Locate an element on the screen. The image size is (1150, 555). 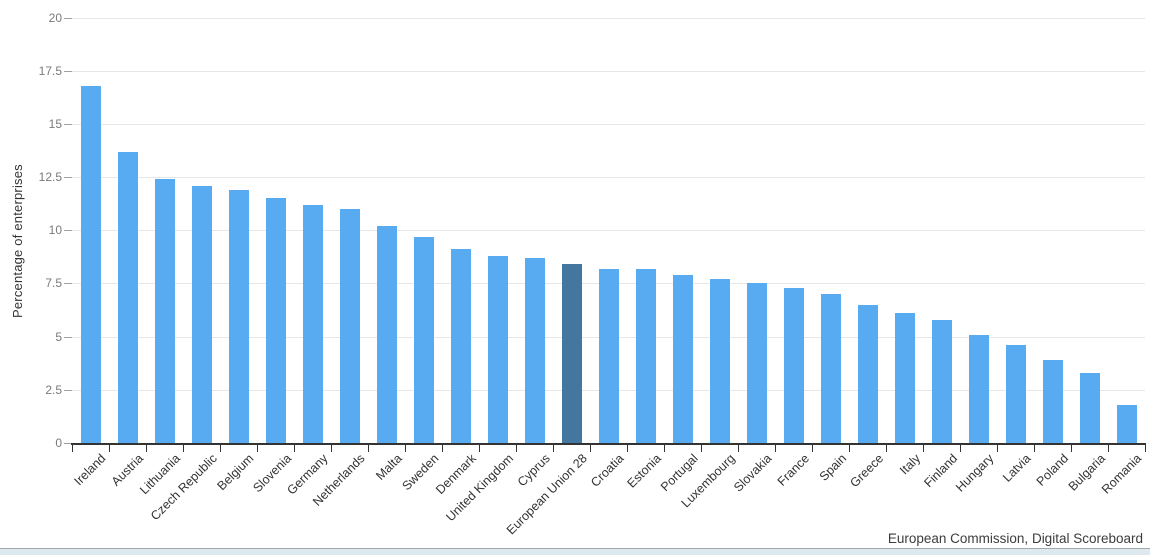
bar-hungary is located at coordinates (978, 389).